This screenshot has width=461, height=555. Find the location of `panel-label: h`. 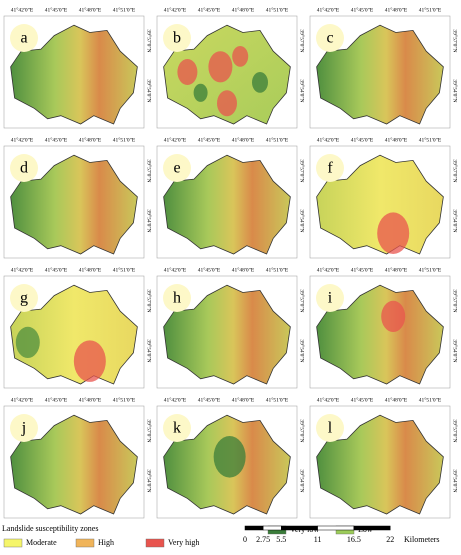

panel-label: h is located at coordinates (177, 298).